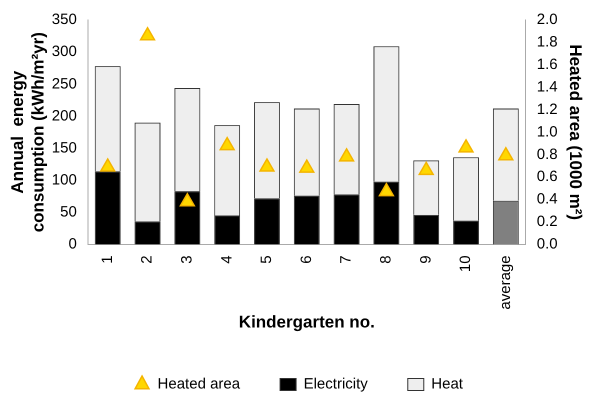  What do you see at coordinates (336, 384) in the screenshot?
I see `legend-label: Electricity` at bounding box center [336, 384].